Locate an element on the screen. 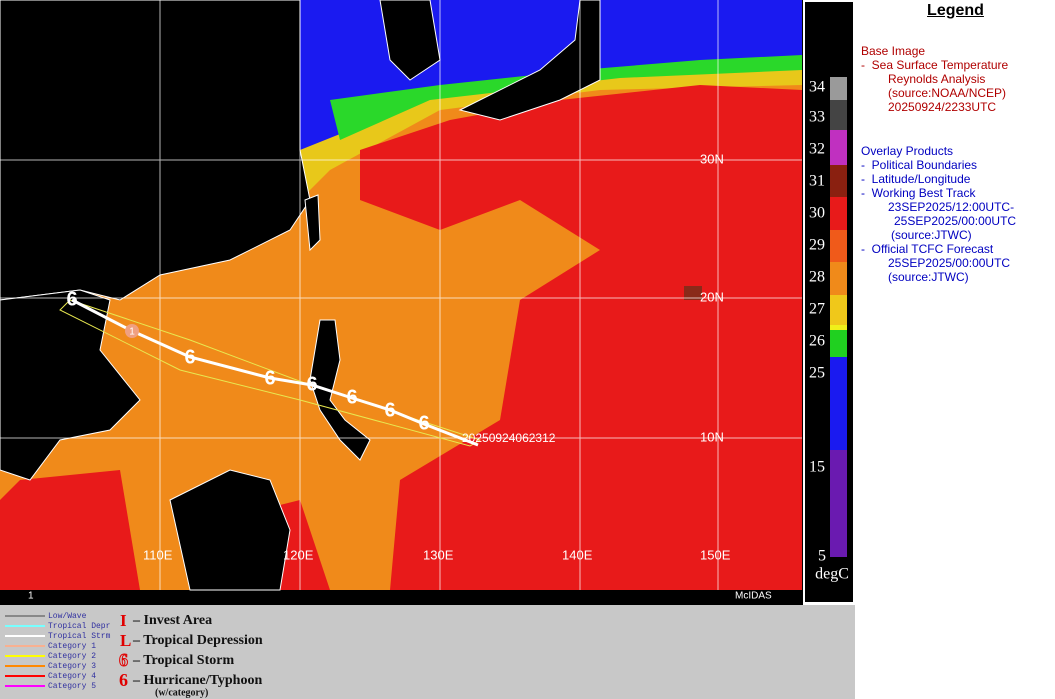 Image resolution: width=1055 pixels, height=699 pixels. colorbar-tick: 33 is located at coordinates (817, 117).